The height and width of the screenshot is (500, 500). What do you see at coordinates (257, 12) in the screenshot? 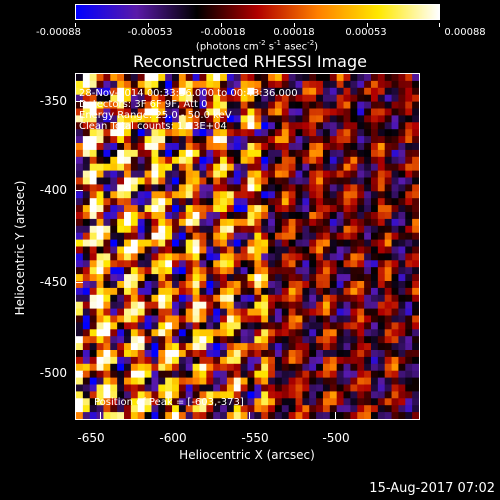
I see `colorbar-gradient` at bounding box center [257, 12].